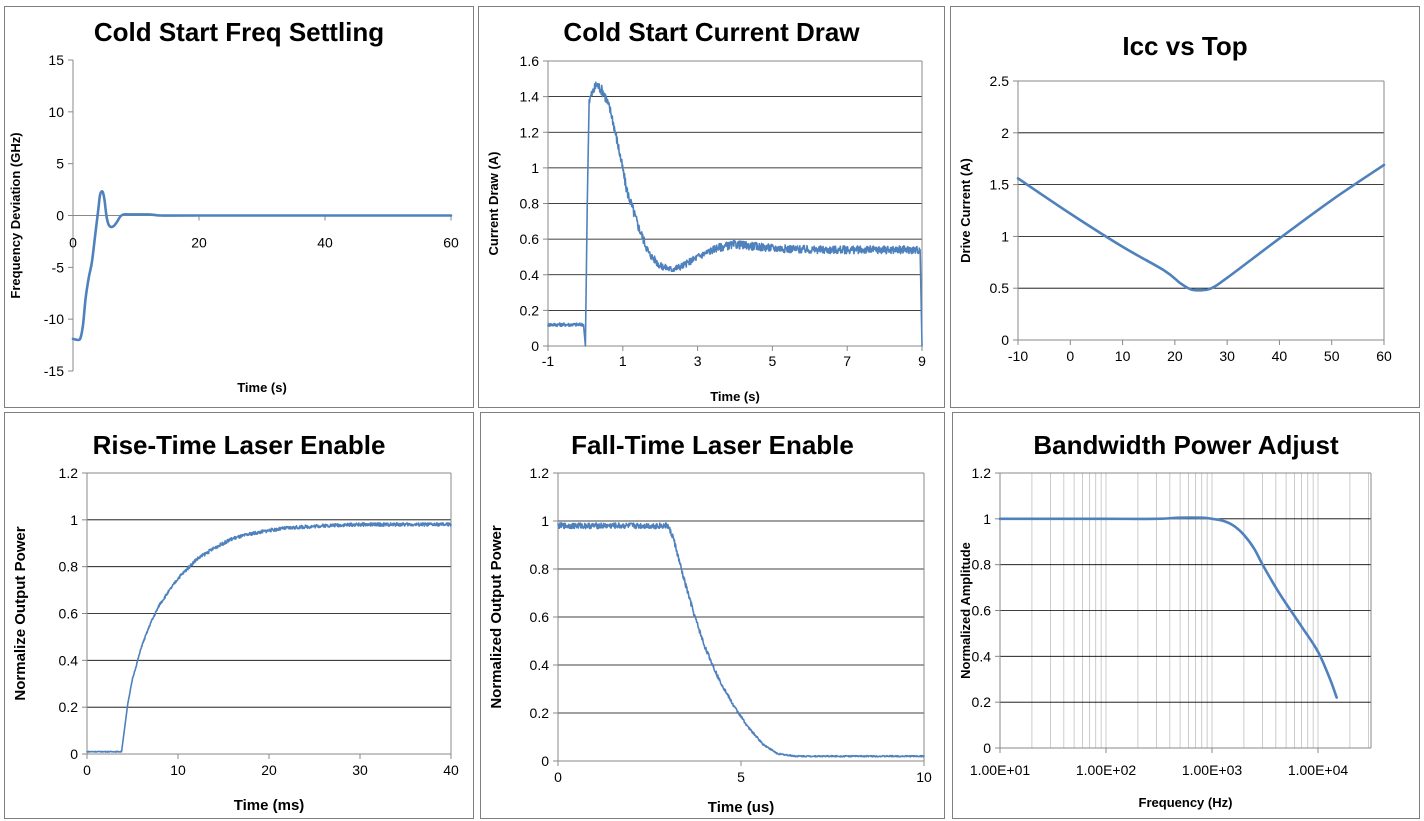  I want to click on chart2-ytick-label: 1, so click(535, 168).